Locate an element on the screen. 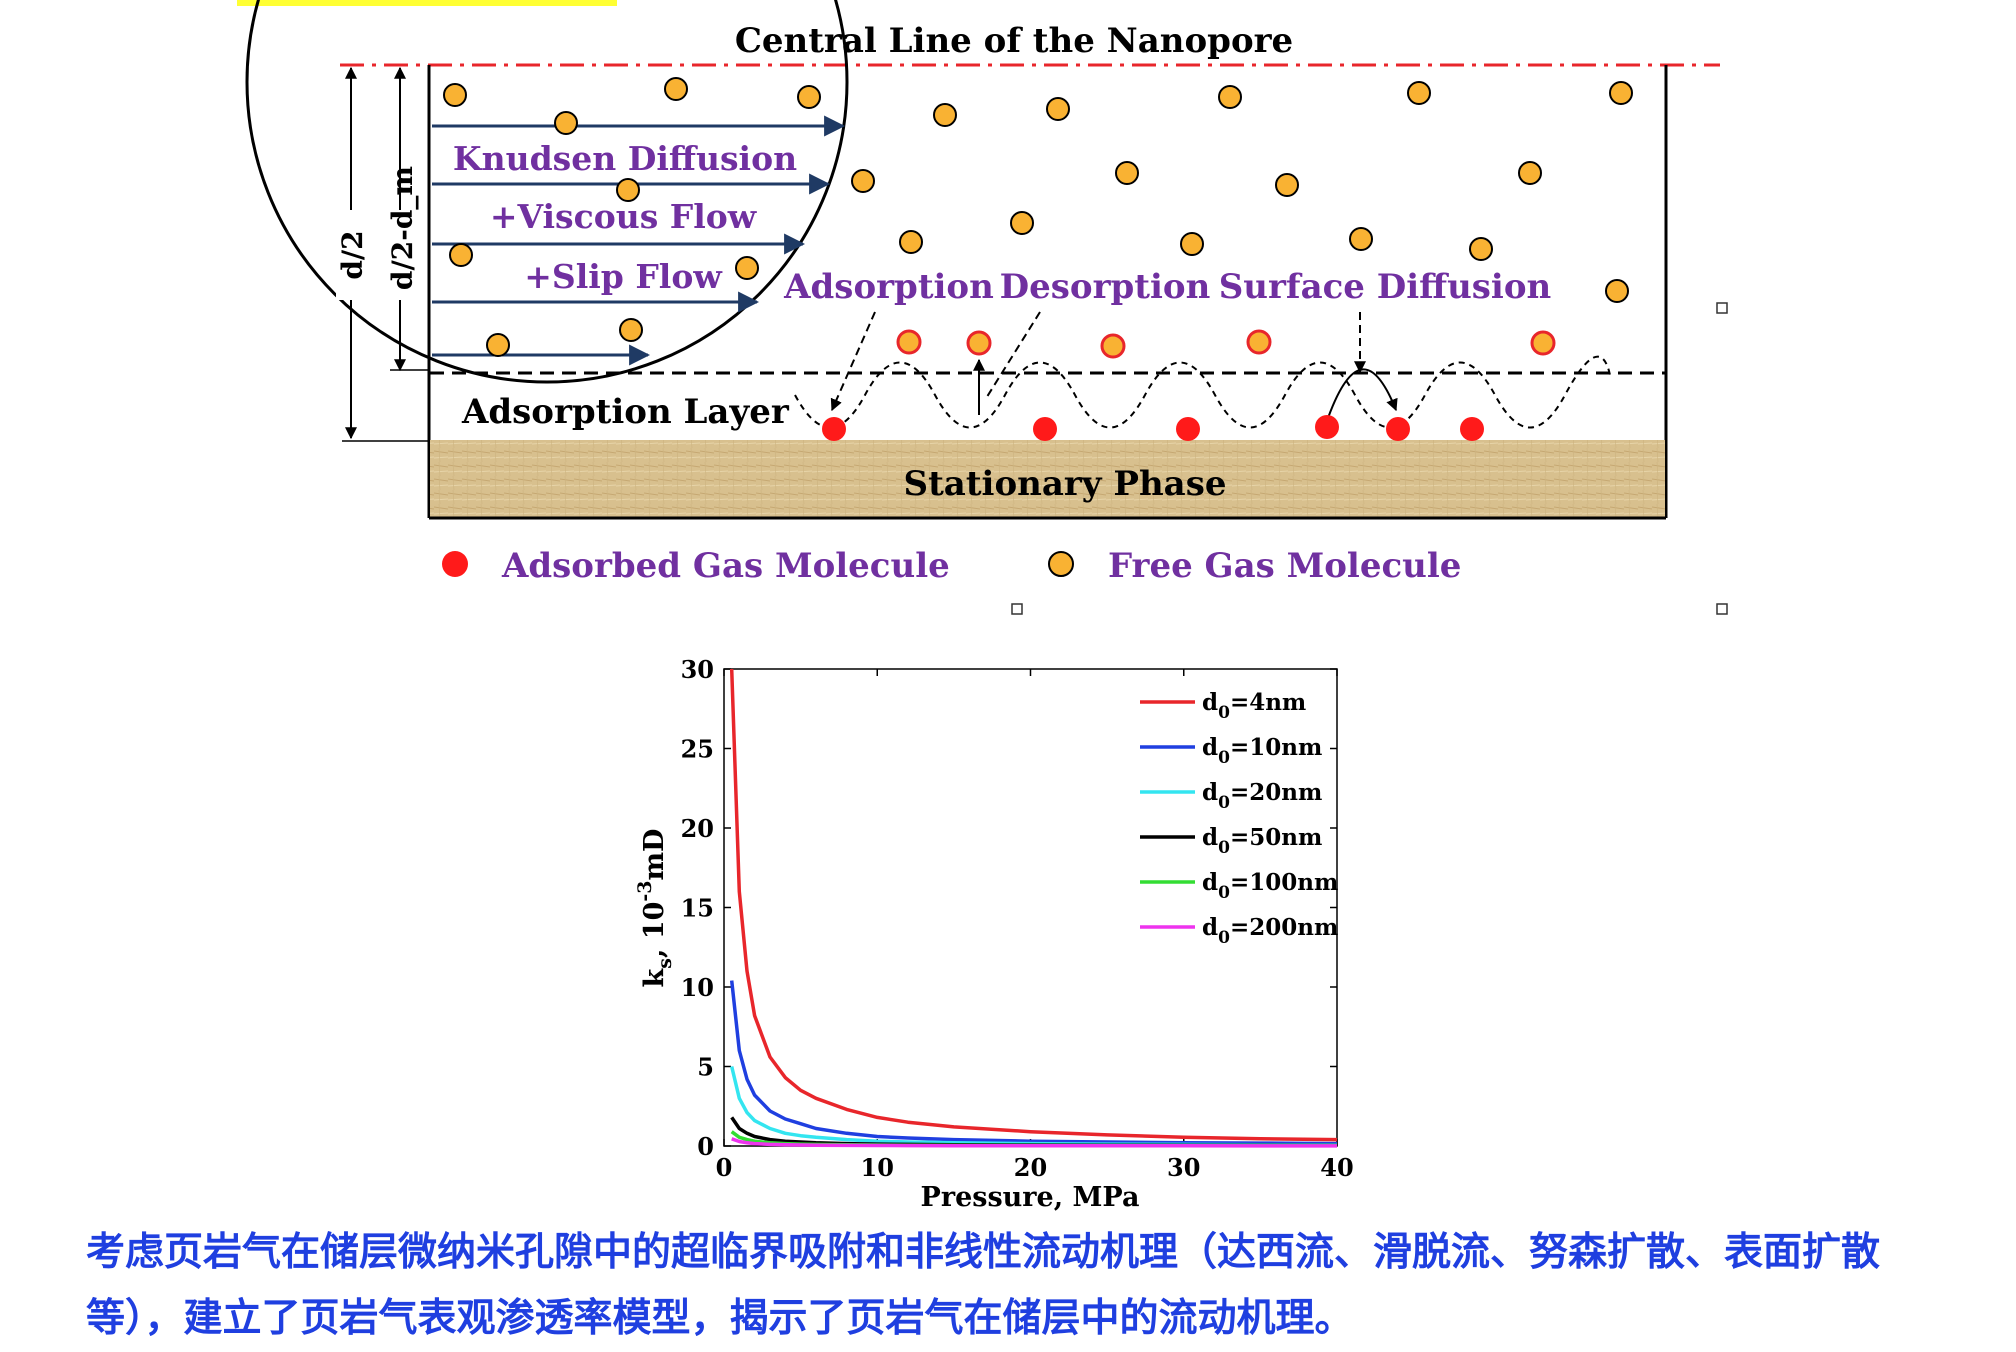  legend-label: d0=200nm is located at coordinates (1270, 931).